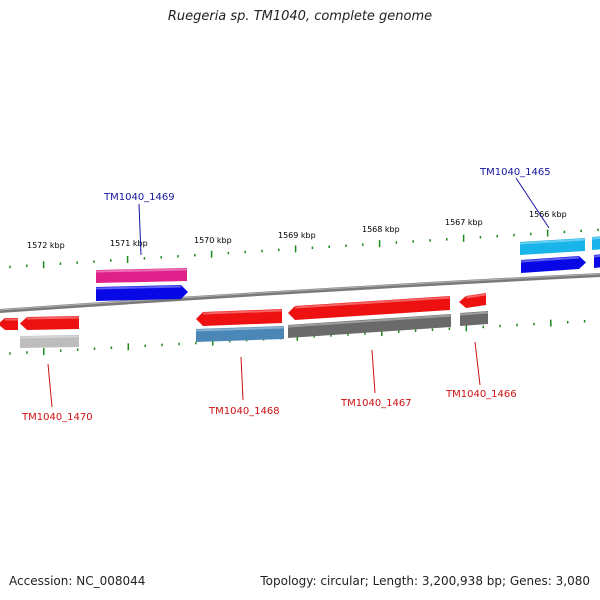 The height and width of the screenshot is (600, 600). Describe the element at coordinates (596, 256) in the screenshot. I see `gene-1464-blue-shine` at that location.